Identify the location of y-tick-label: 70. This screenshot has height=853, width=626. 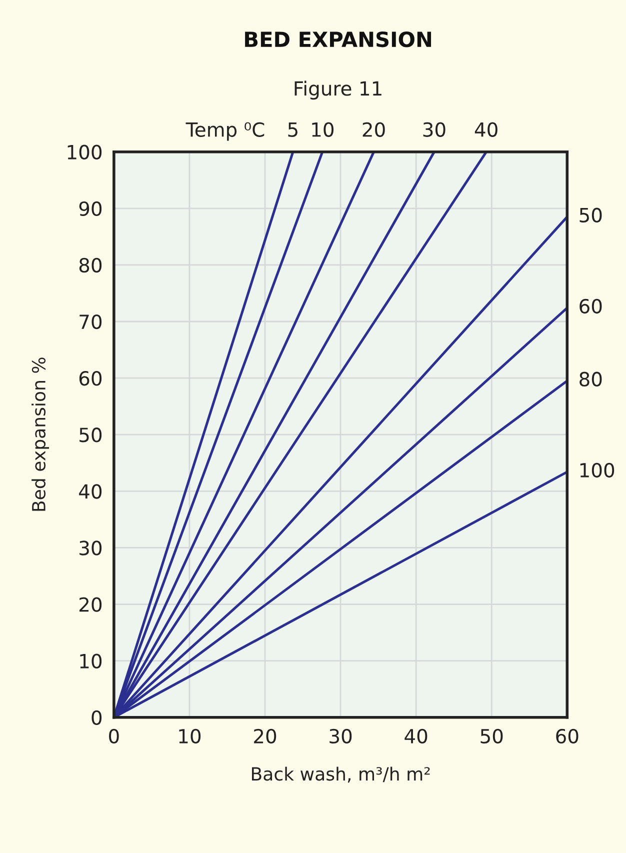
(91, 322).